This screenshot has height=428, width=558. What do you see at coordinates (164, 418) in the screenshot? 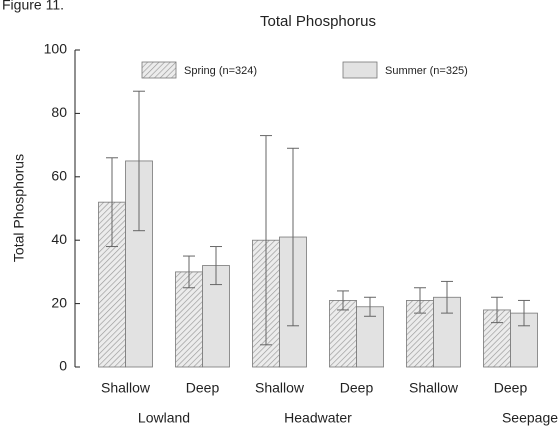
I see `group-label: Lowland` at bounding box center [164, 418].